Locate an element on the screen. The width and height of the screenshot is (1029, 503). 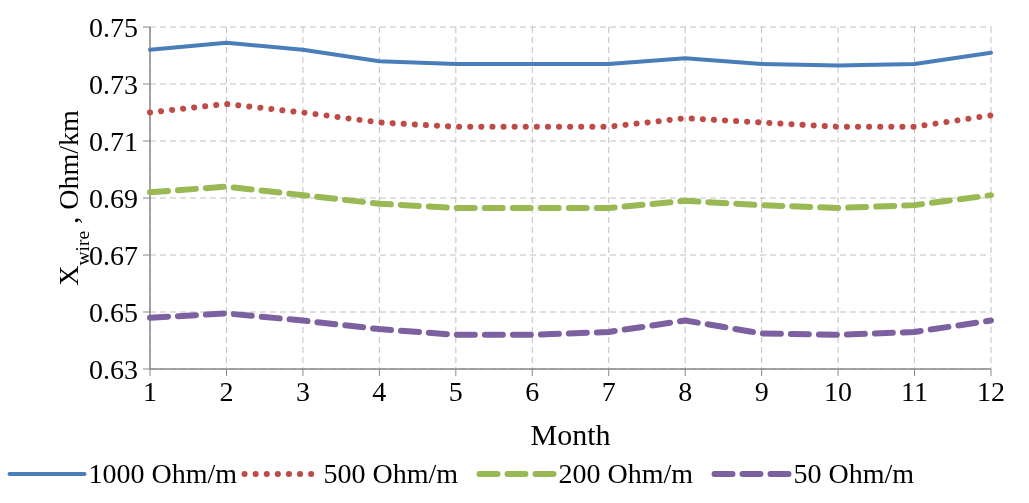
x-tick-label: 5 is located at coordinates (455, 391).